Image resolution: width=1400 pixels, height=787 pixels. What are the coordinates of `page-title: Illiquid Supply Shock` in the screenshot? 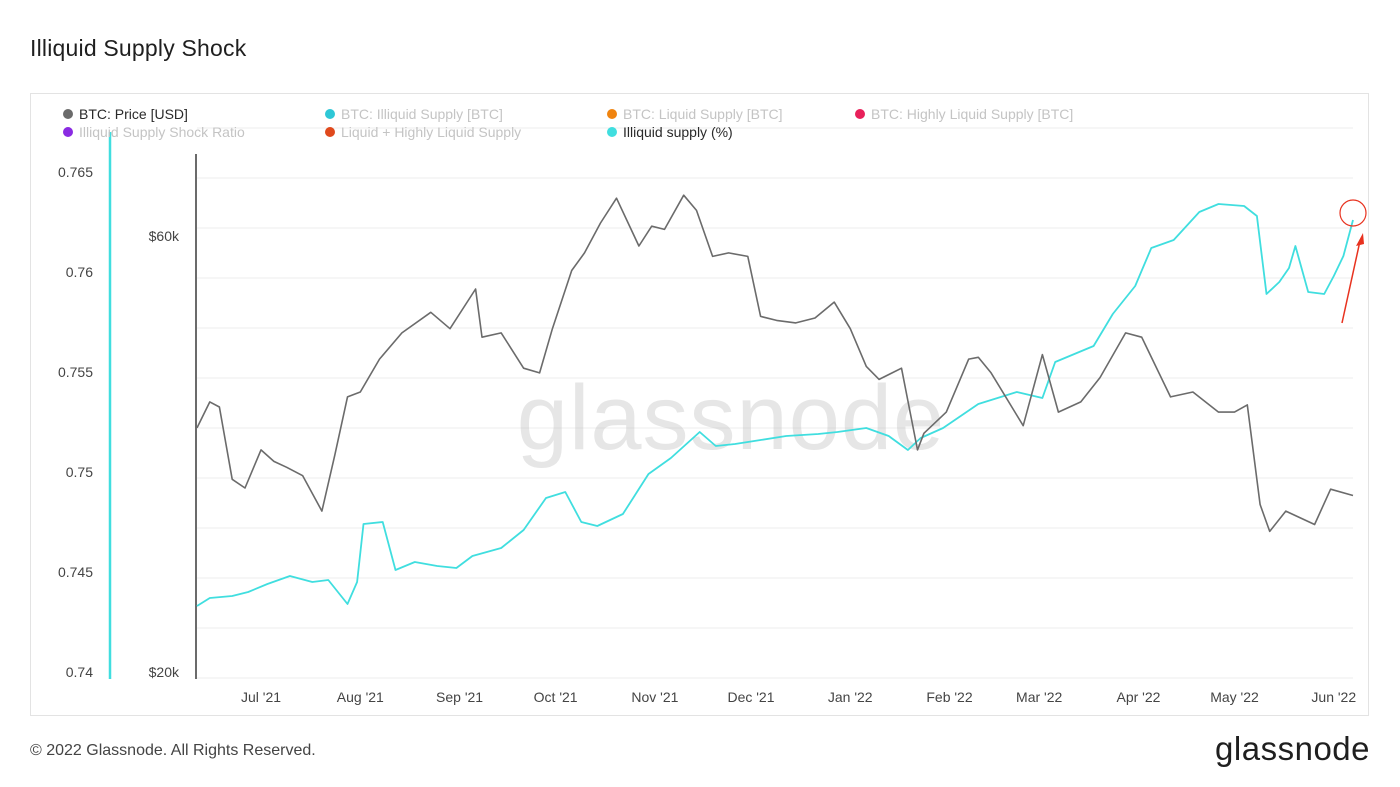 It's located at (138, 48).